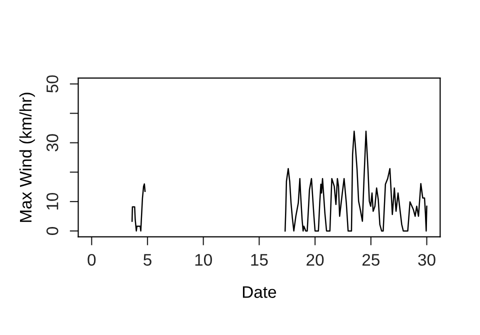  I want to click on x-tick-label: 20, so click(315, 260).